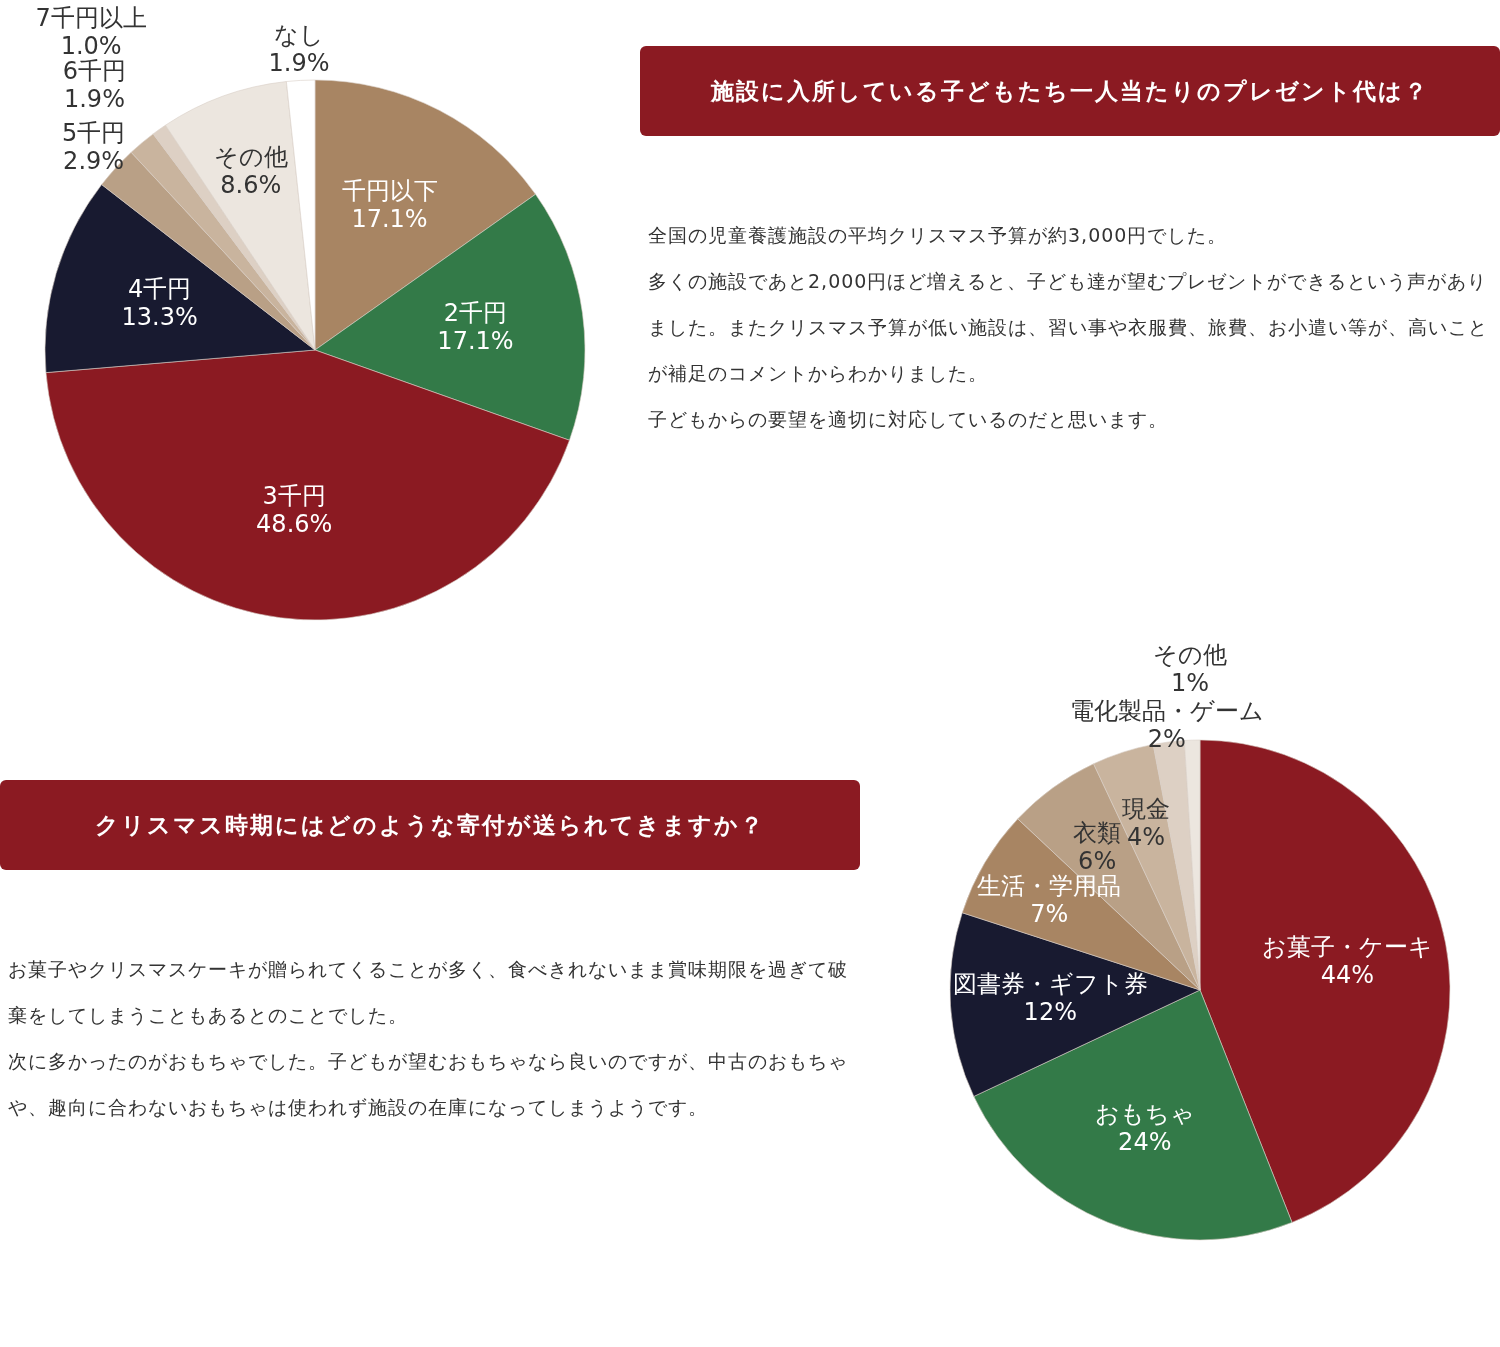 This screenshot has height=1347, width=1500. Describe the element at coordinates (1050, 984) in the screenshot. I see `slice-label: 図書券・ギフト券` at that location.